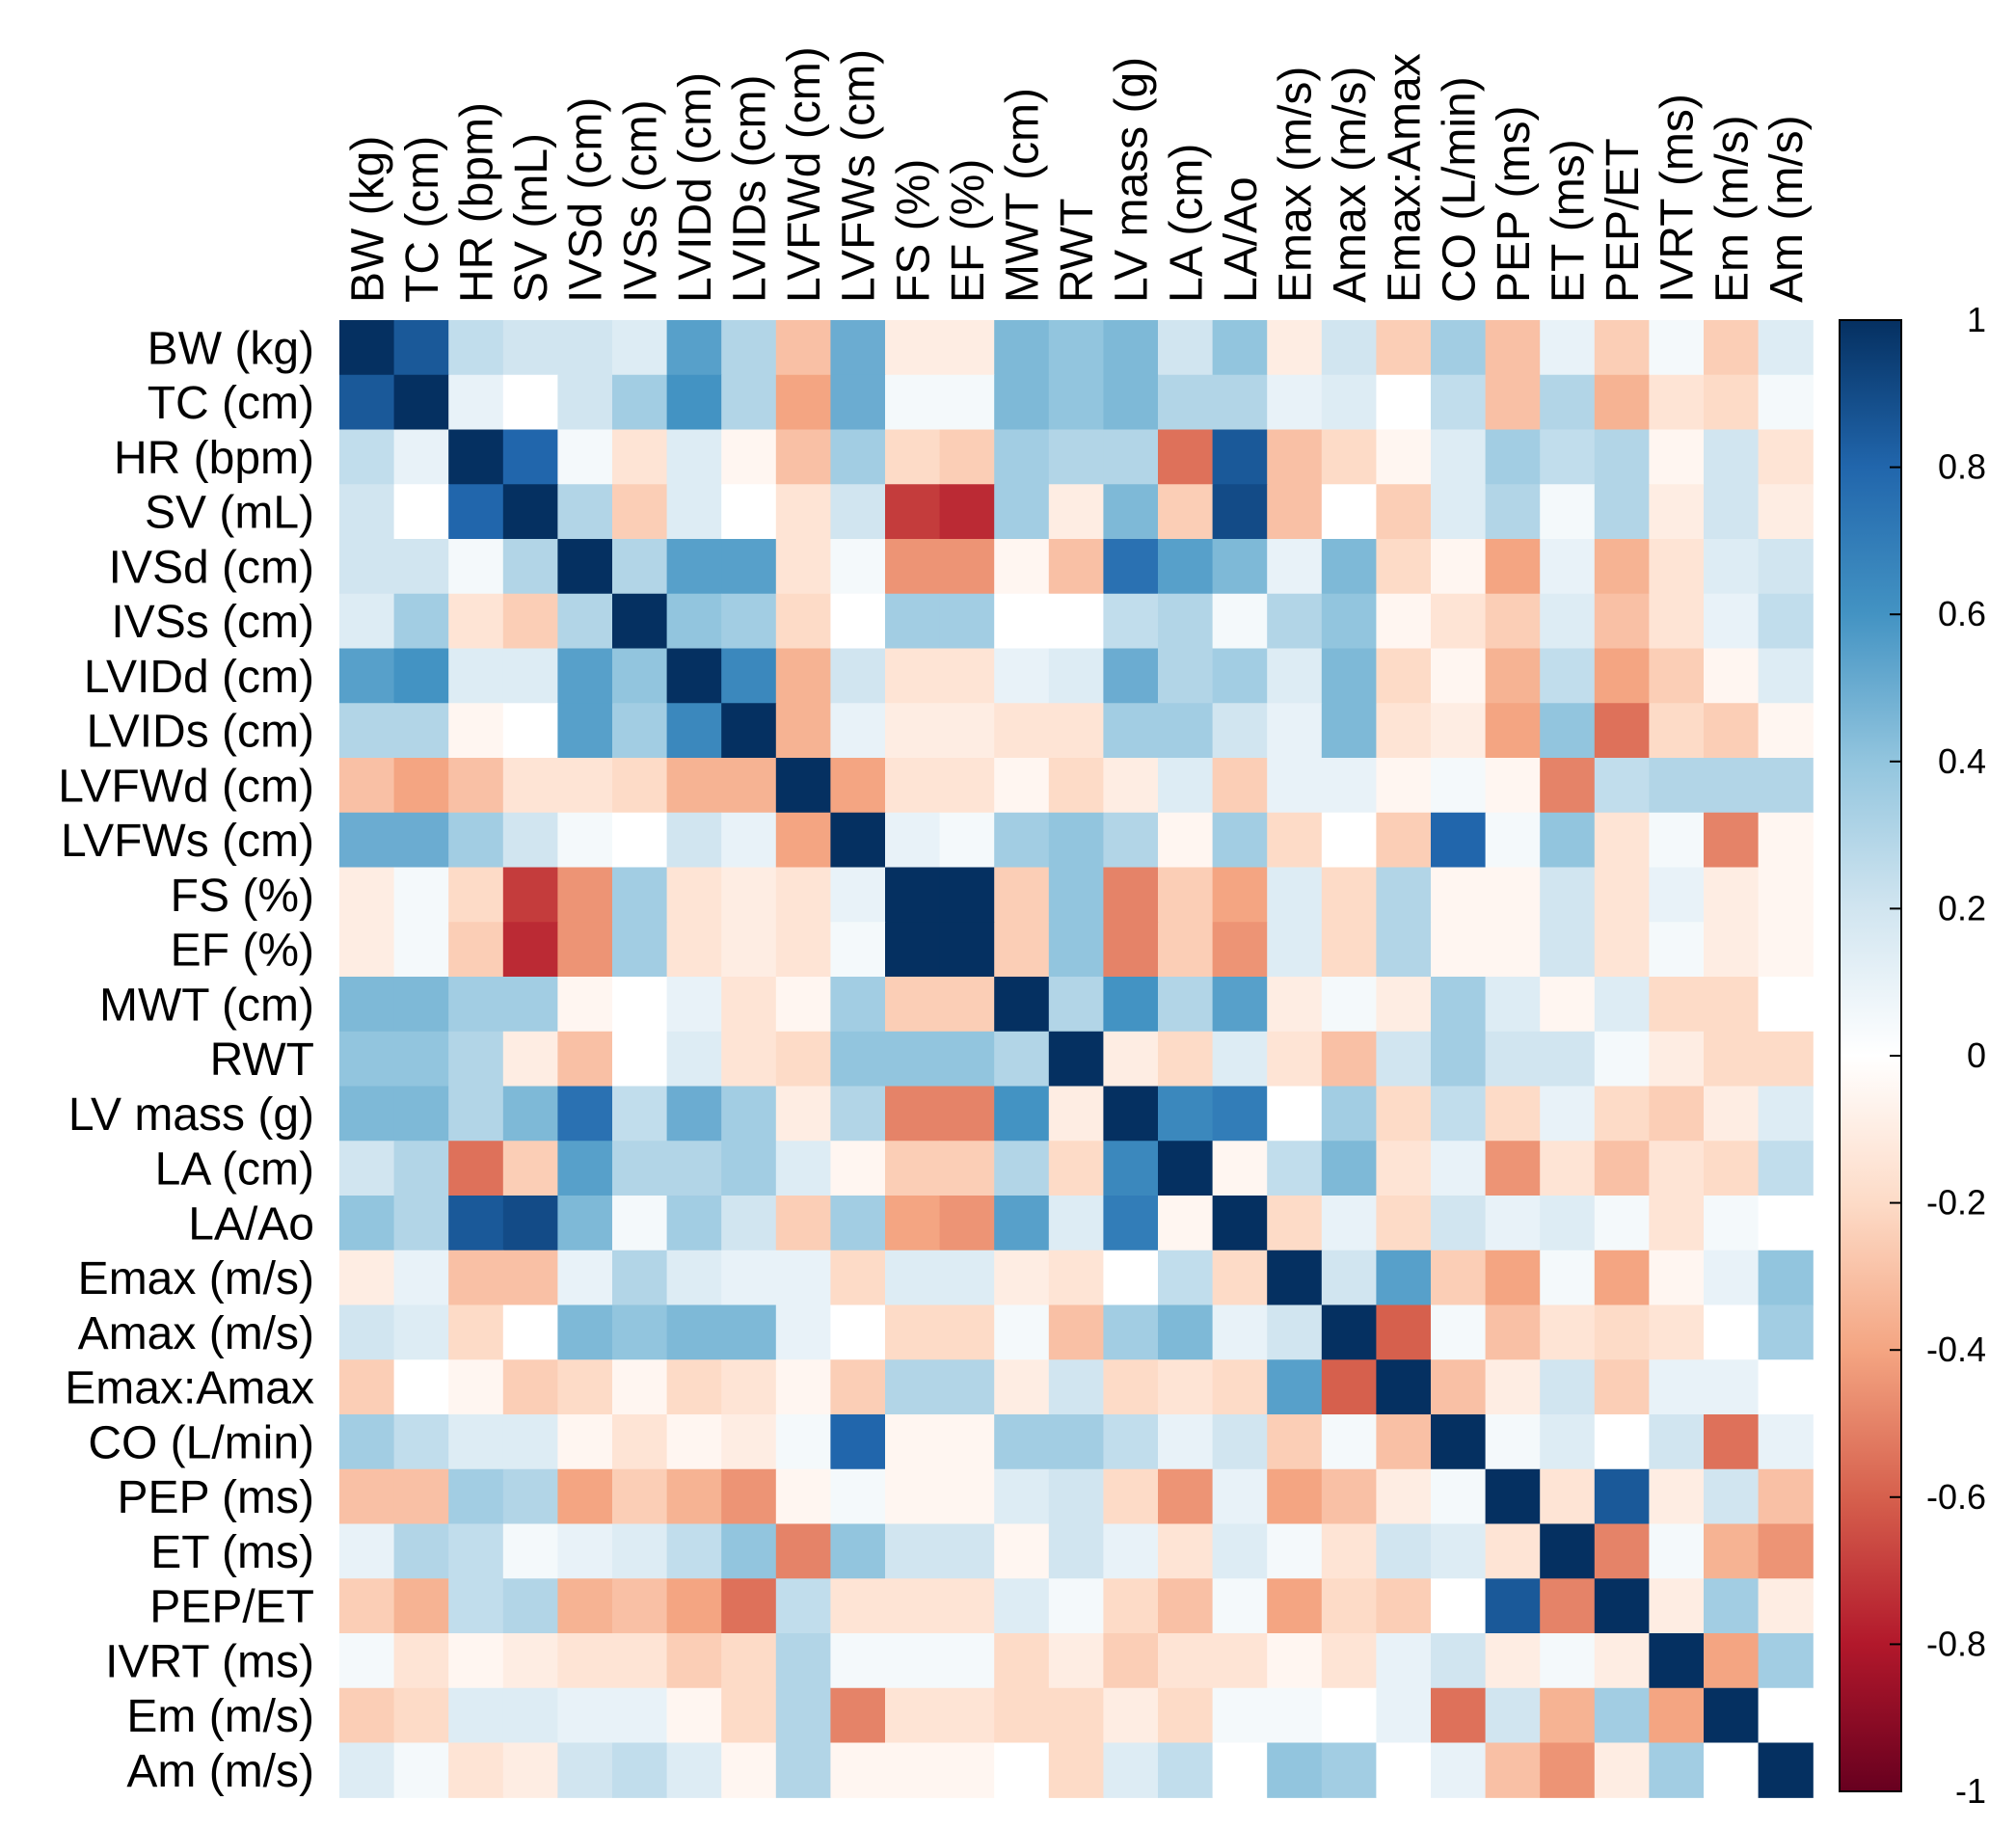 This screenshot has height=1828, width=2016. I want to click on cell-co-l-min-x-lvidd-cm, so click(694, 1442).